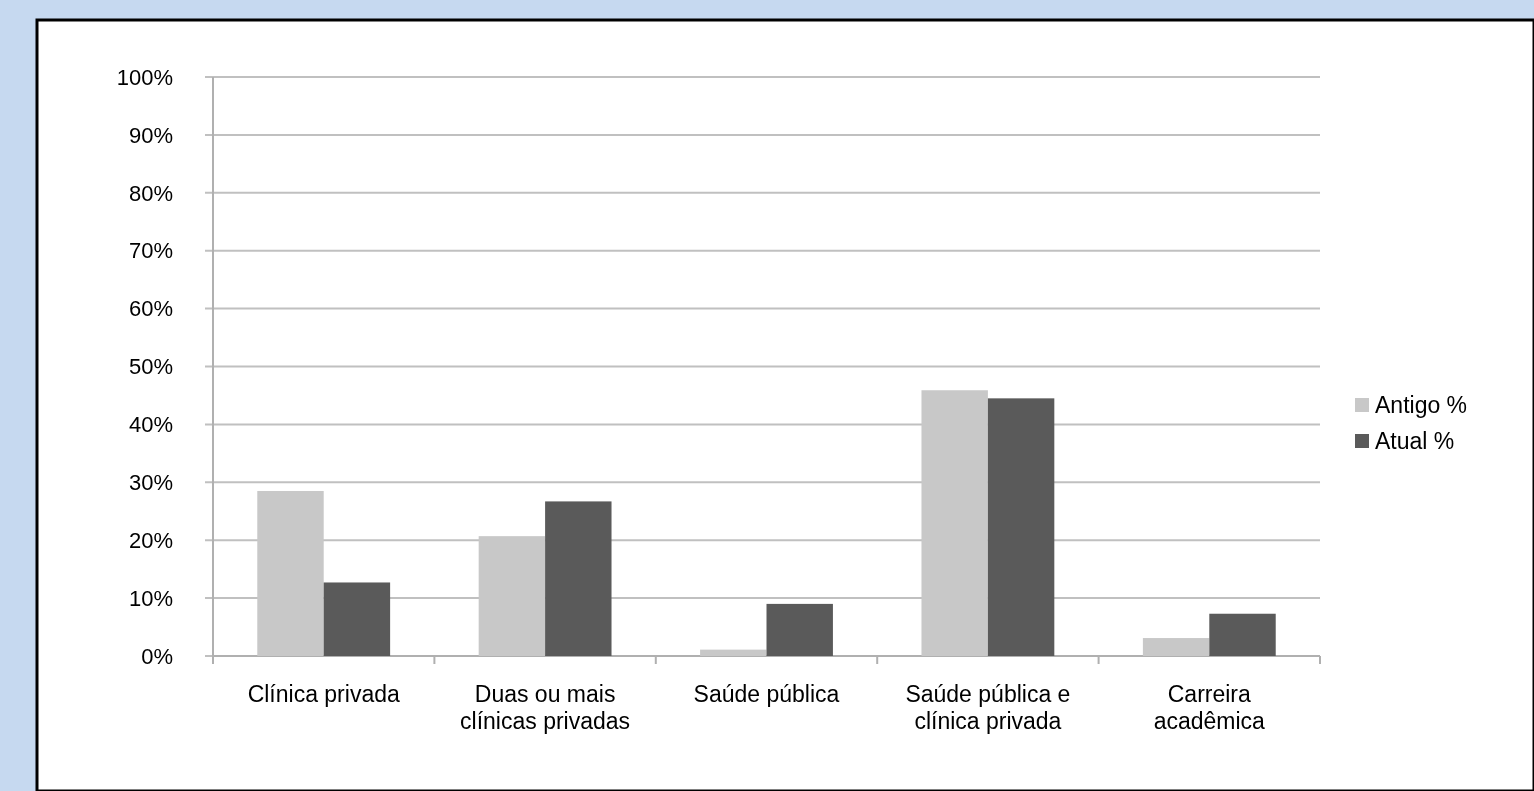  Describe the element at coordinates (150, 309) in the screenshot. I see `y-tick-label: 60%` at that location.